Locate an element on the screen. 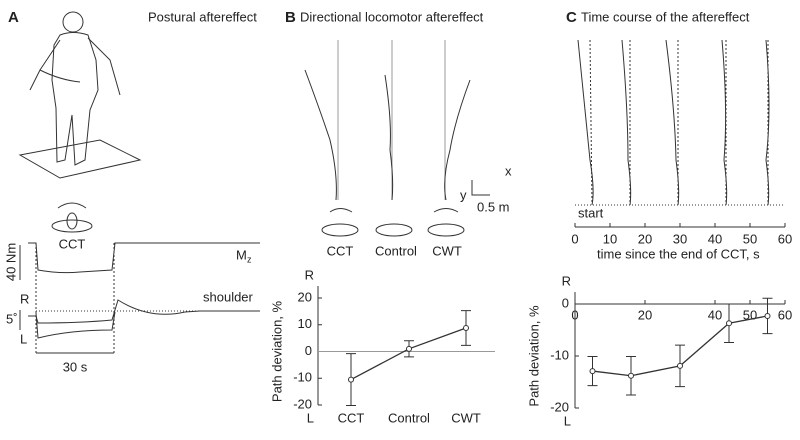 Image resolution: width=800 pixels, height=440 pixels. condition-label: Control is located at coordinates (396, 250).